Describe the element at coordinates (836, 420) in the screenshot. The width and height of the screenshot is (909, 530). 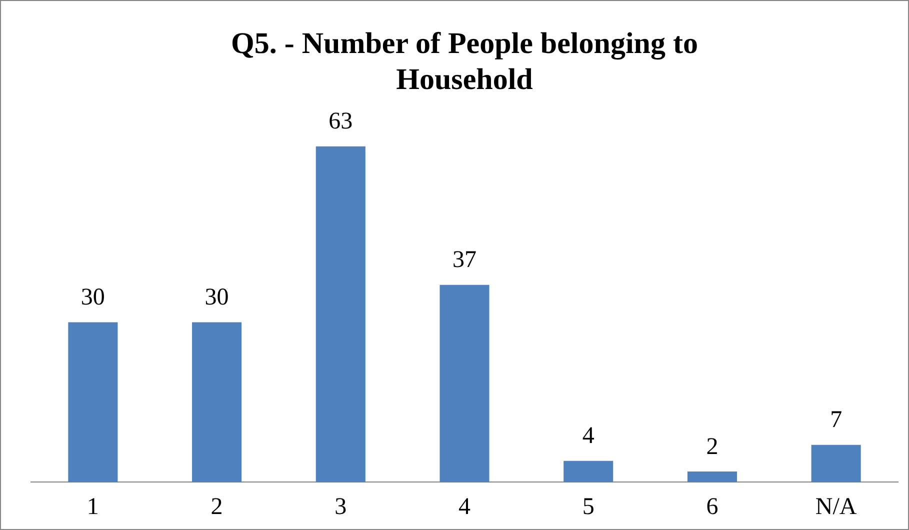
I see `data-label: 7` at that location.